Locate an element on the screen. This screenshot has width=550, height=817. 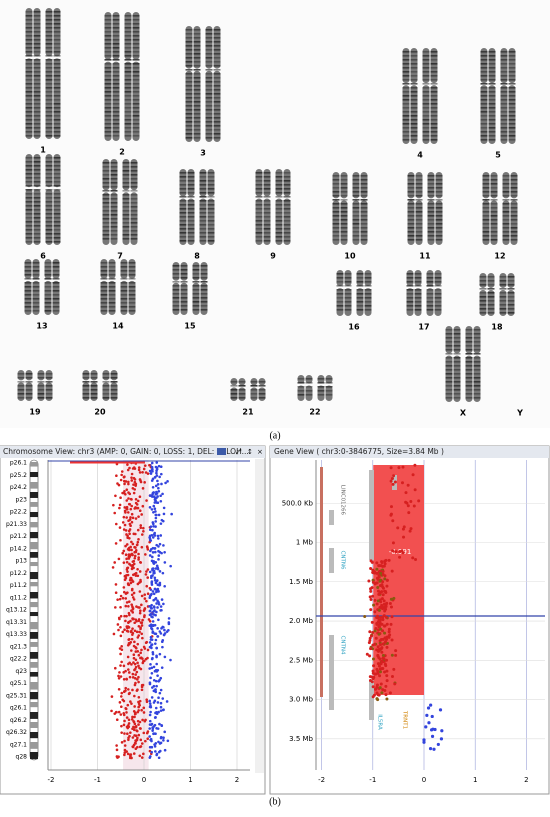
toolbar-icon: ↕ is located at coordinates (250, 452).